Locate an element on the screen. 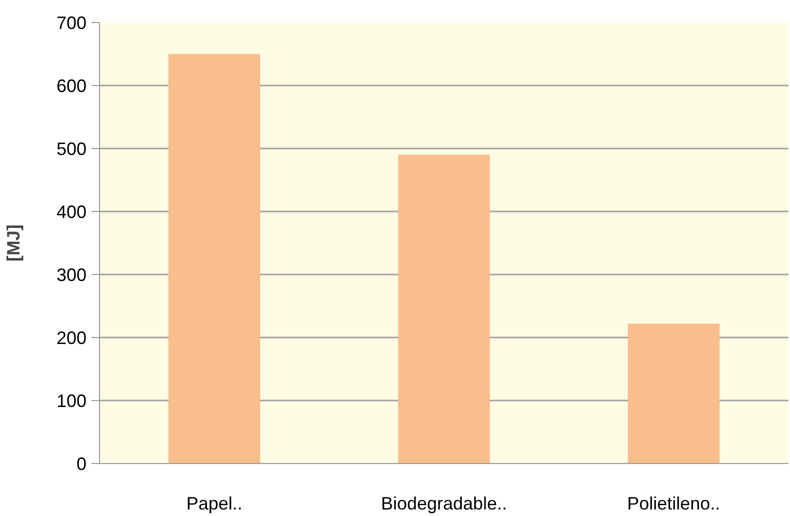 Image resolution: width=790 pixels, height=516 pixels. y-tick-label: 200 is located at coordinates (71, 338).